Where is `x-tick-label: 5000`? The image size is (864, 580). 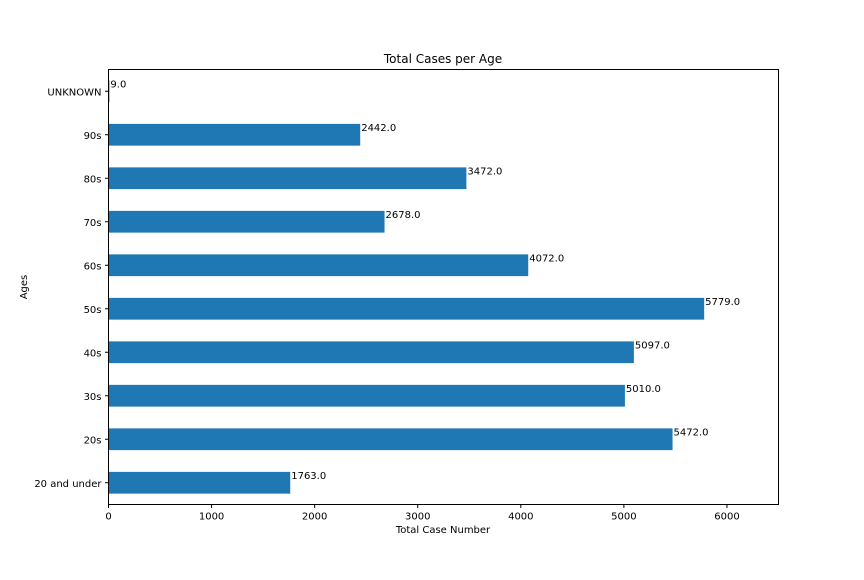
x-tick-label: 5000 is located at coordinates (623, 517).